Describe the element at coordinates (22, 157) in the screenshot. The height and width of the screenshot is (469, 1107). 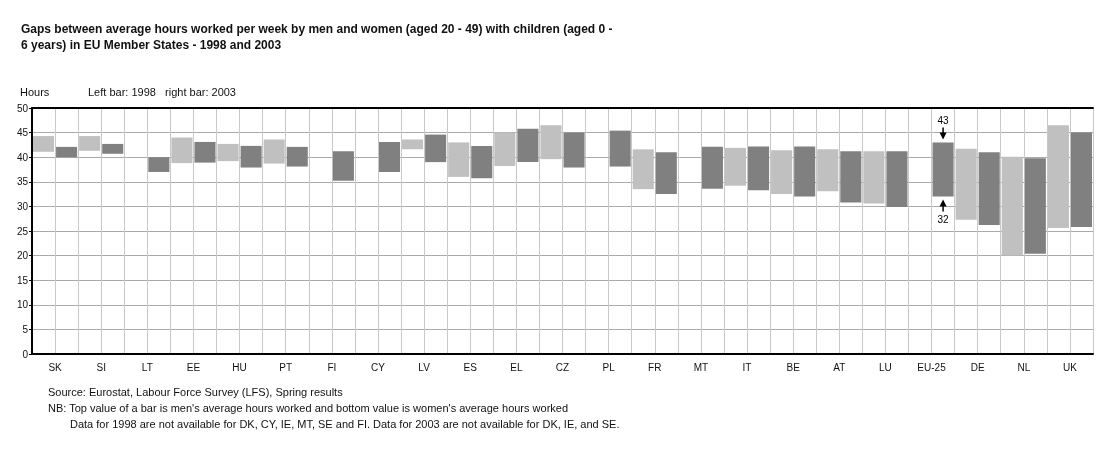
I see `y-tick-label: 40` at that location.